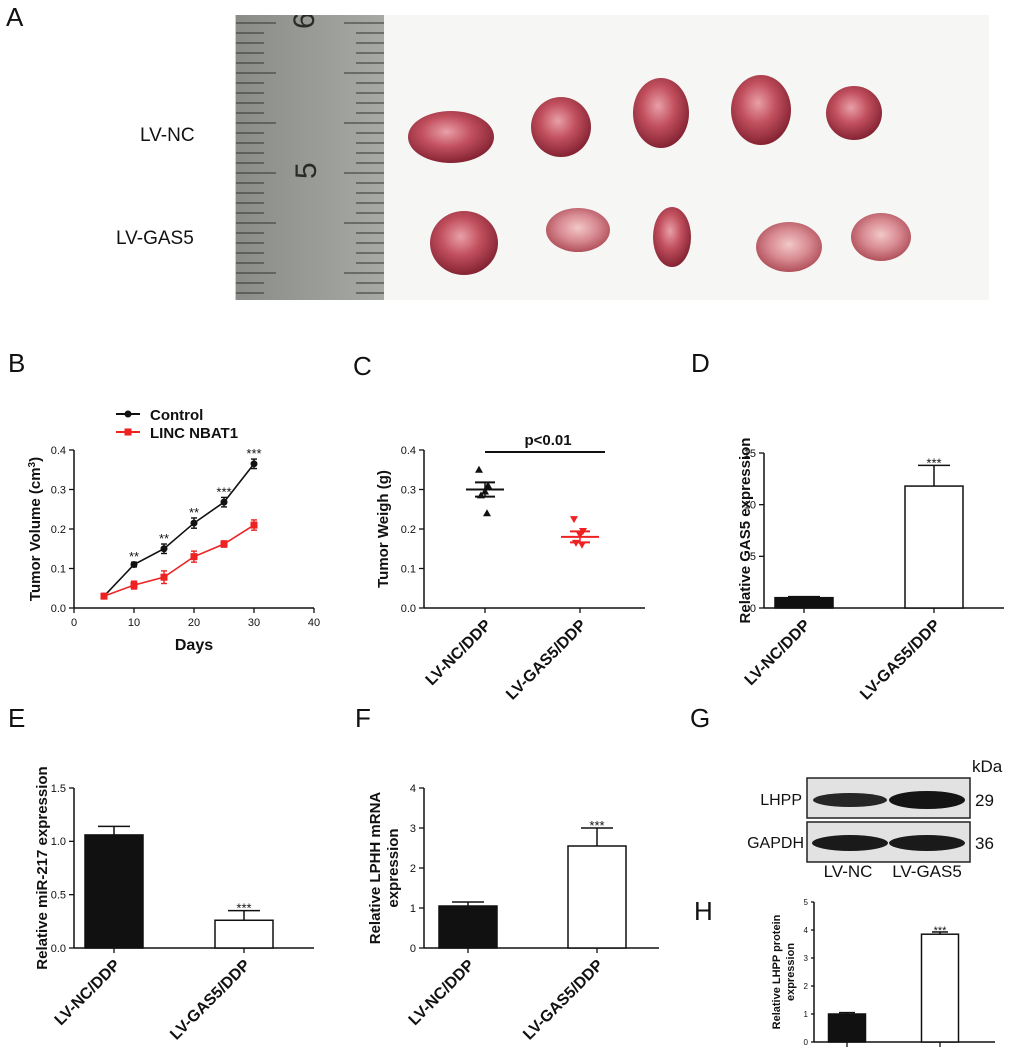 Image resolution: width=1020 pixels, height=1054 pixels. I want to click on y-tick-label: 2, so click(413, 869).